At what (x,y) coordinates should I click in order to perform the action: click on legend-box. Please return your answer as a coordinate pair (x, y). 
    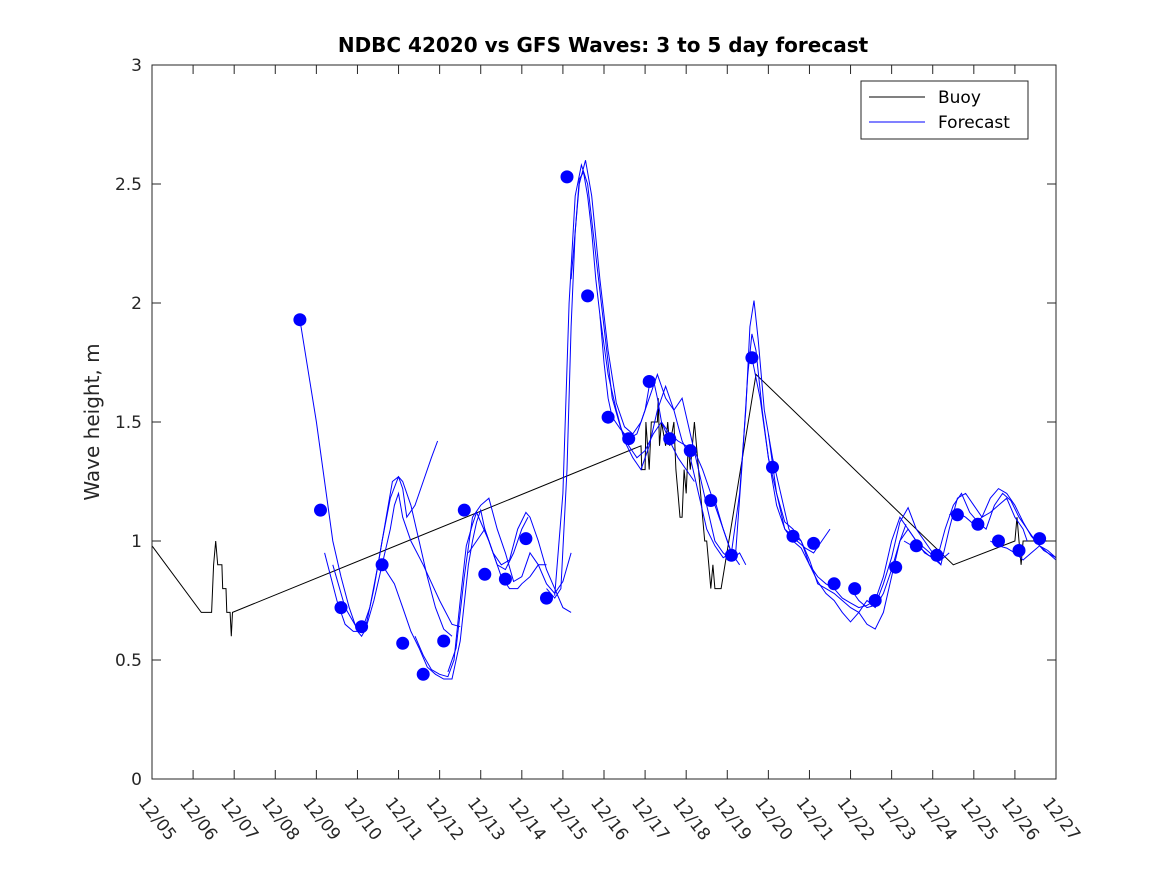
    Looking at the image, I should click on (944, 110).